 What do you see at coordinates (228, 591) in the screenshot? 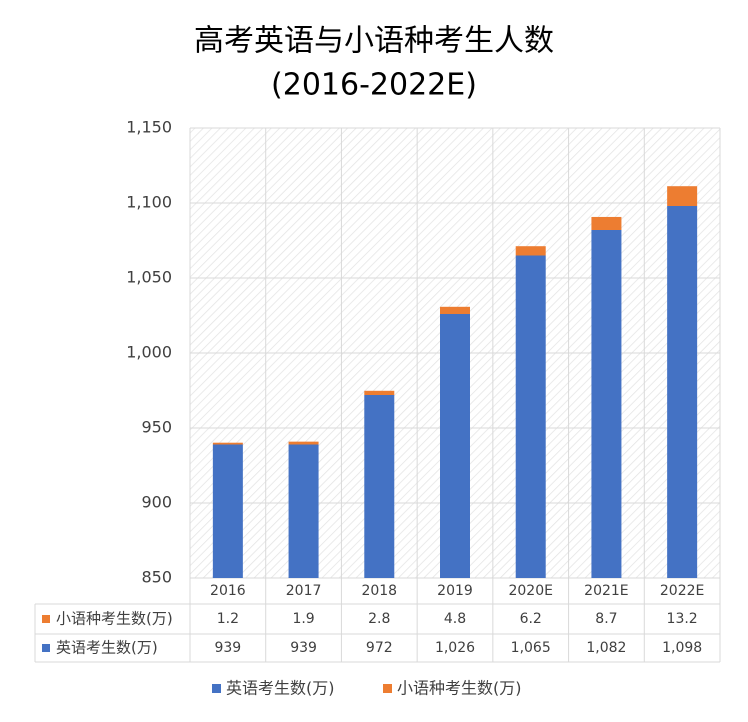
I see `x-tick-label: 2016` at bounding box center [228, 591].